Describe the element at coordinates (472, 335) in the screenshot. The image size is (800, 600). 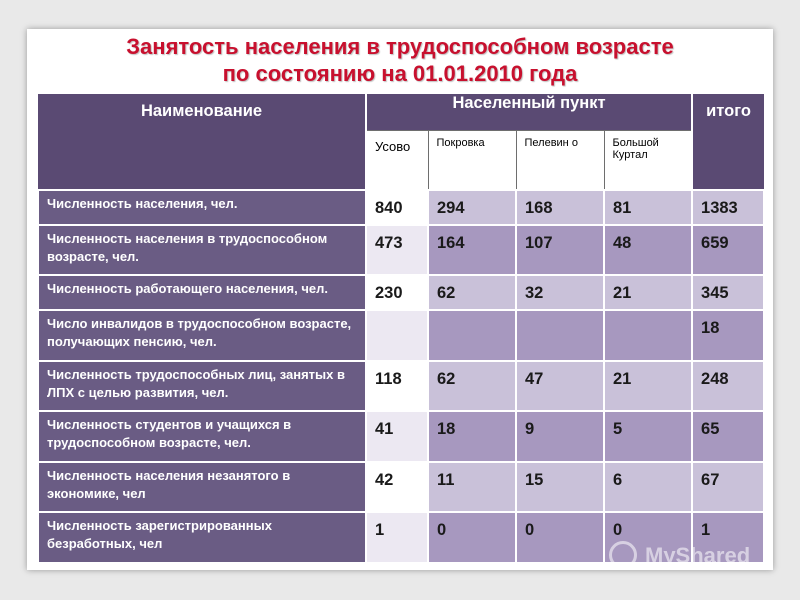
I see `cell-pokrovka` at that location.